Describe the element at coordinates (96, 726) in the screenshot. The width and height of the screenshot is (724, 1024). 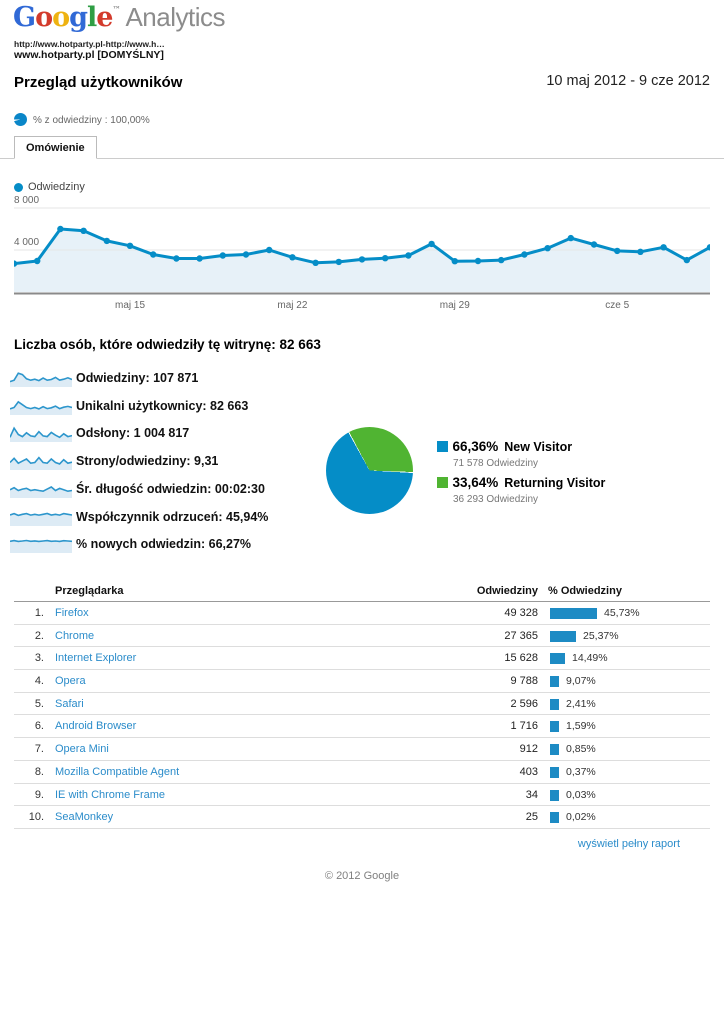
I see `browser-link: Android Browser` at that location.